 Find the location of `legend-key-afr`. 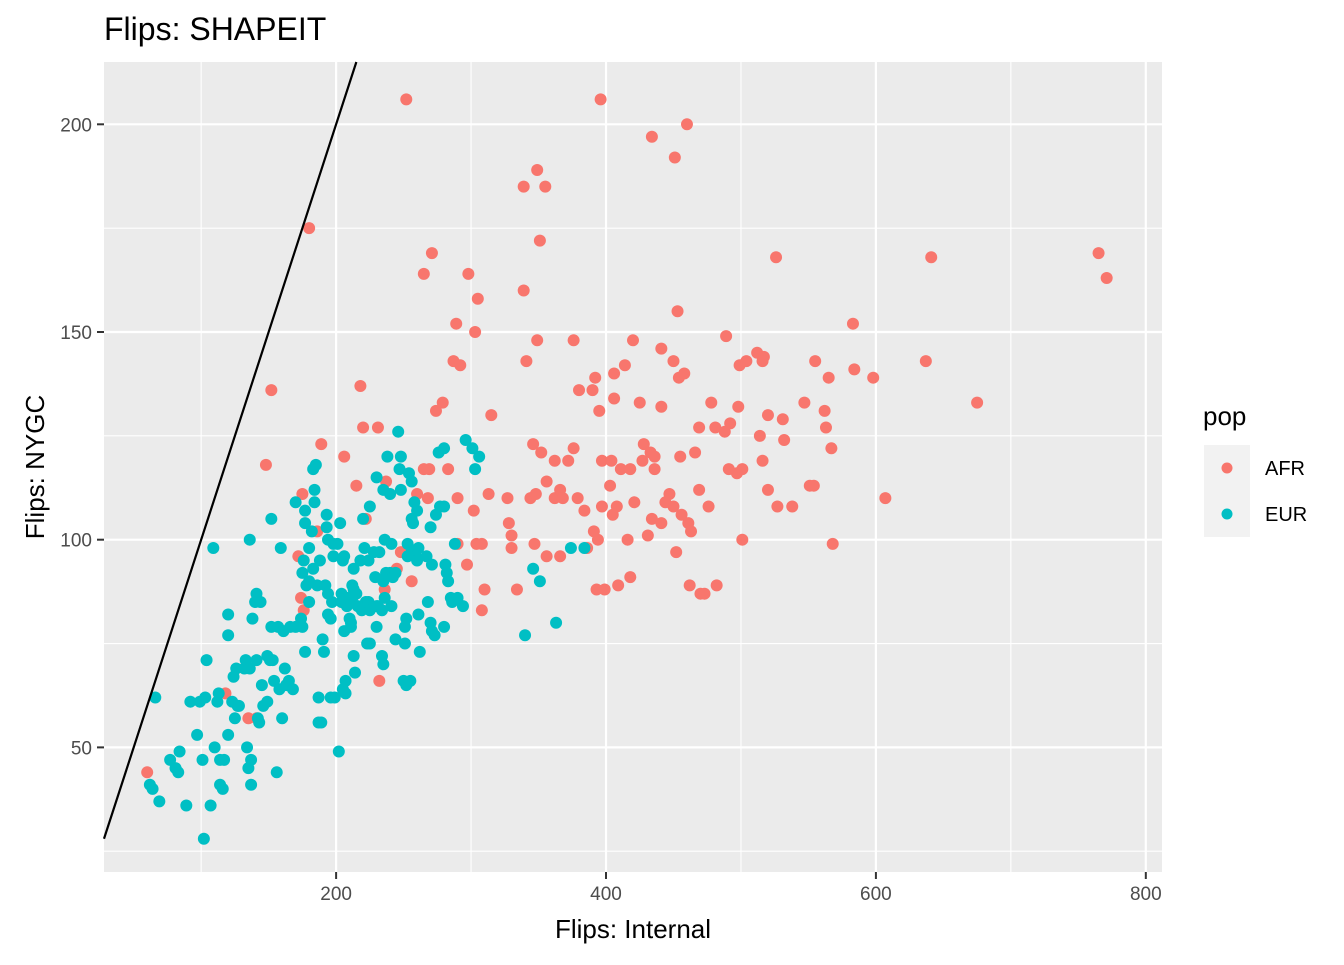

legend-key-afr is located at coordinates (1227, 468).